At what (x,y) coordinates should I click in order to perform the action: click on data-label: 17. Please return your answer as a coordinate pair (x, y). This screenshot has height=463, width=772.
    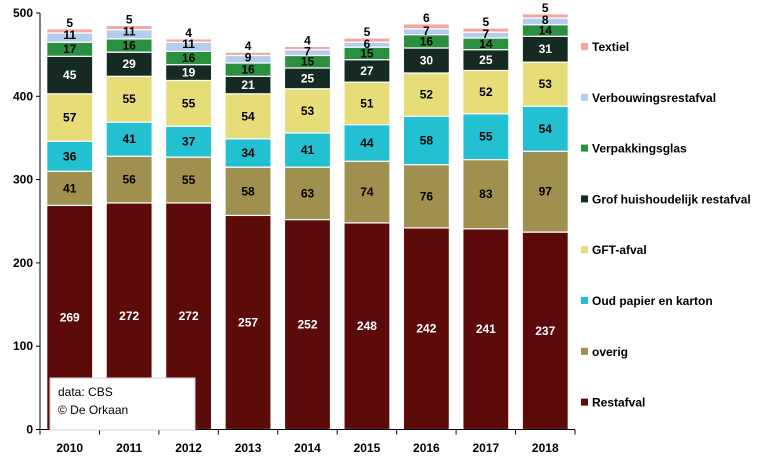
    Looking at the image, I should click on (70, 49).